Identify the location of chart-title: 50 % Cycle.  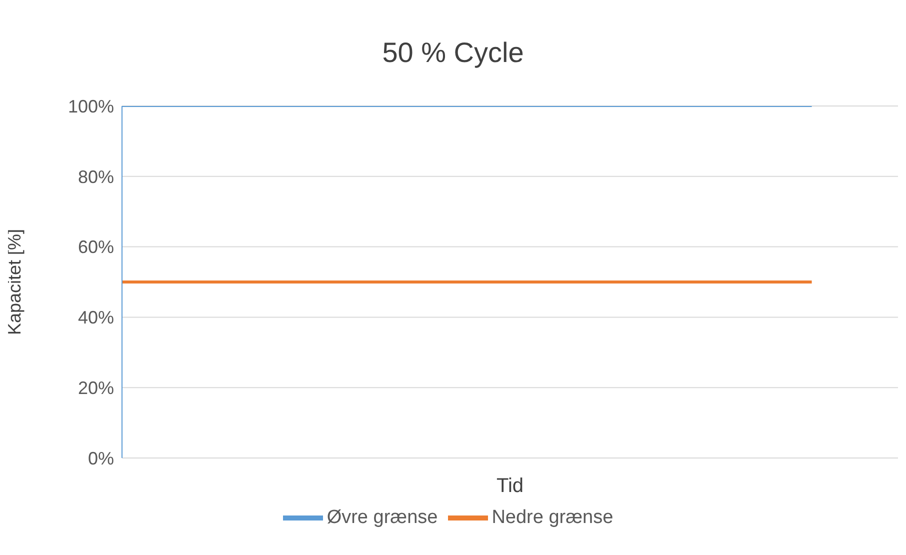
(453, 53).